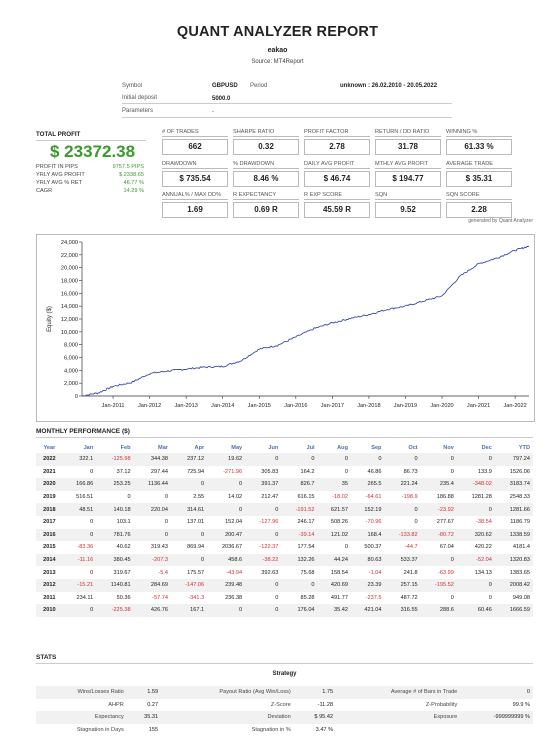  What do you see at coordinates (337, 133) in the screenshot?
I see `metric-label: PROFIT FACTOR` at bounding box center [337, 133].